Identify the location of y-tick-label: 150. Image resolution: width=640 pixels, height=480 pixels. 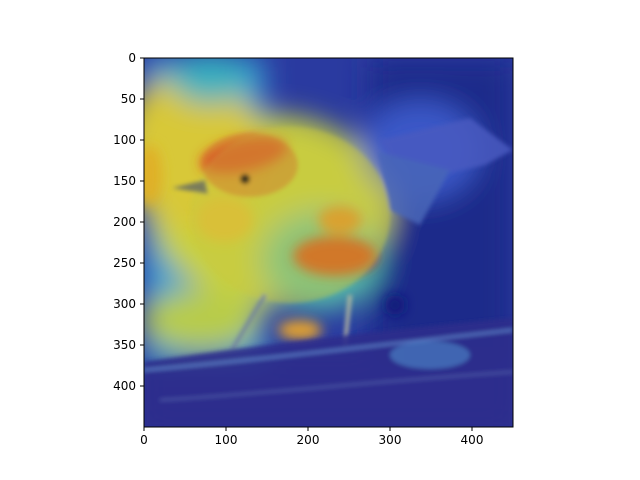
(124, 181).